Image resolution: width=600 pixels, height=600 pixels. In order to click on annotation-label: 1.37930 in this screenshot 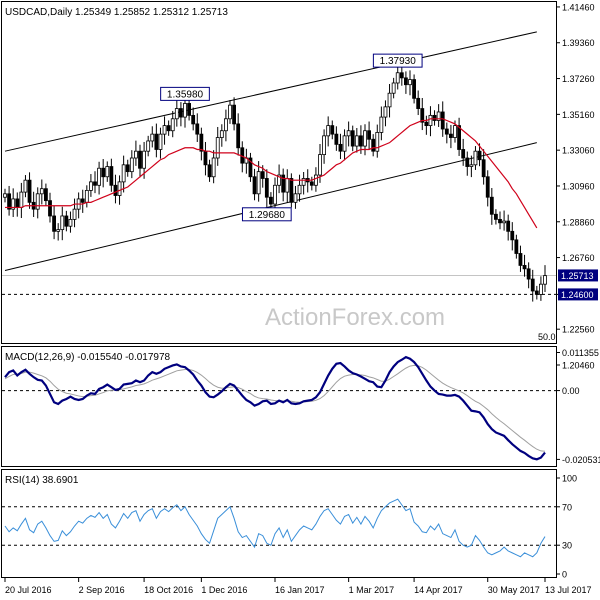, I will do `click(398, 61)`.